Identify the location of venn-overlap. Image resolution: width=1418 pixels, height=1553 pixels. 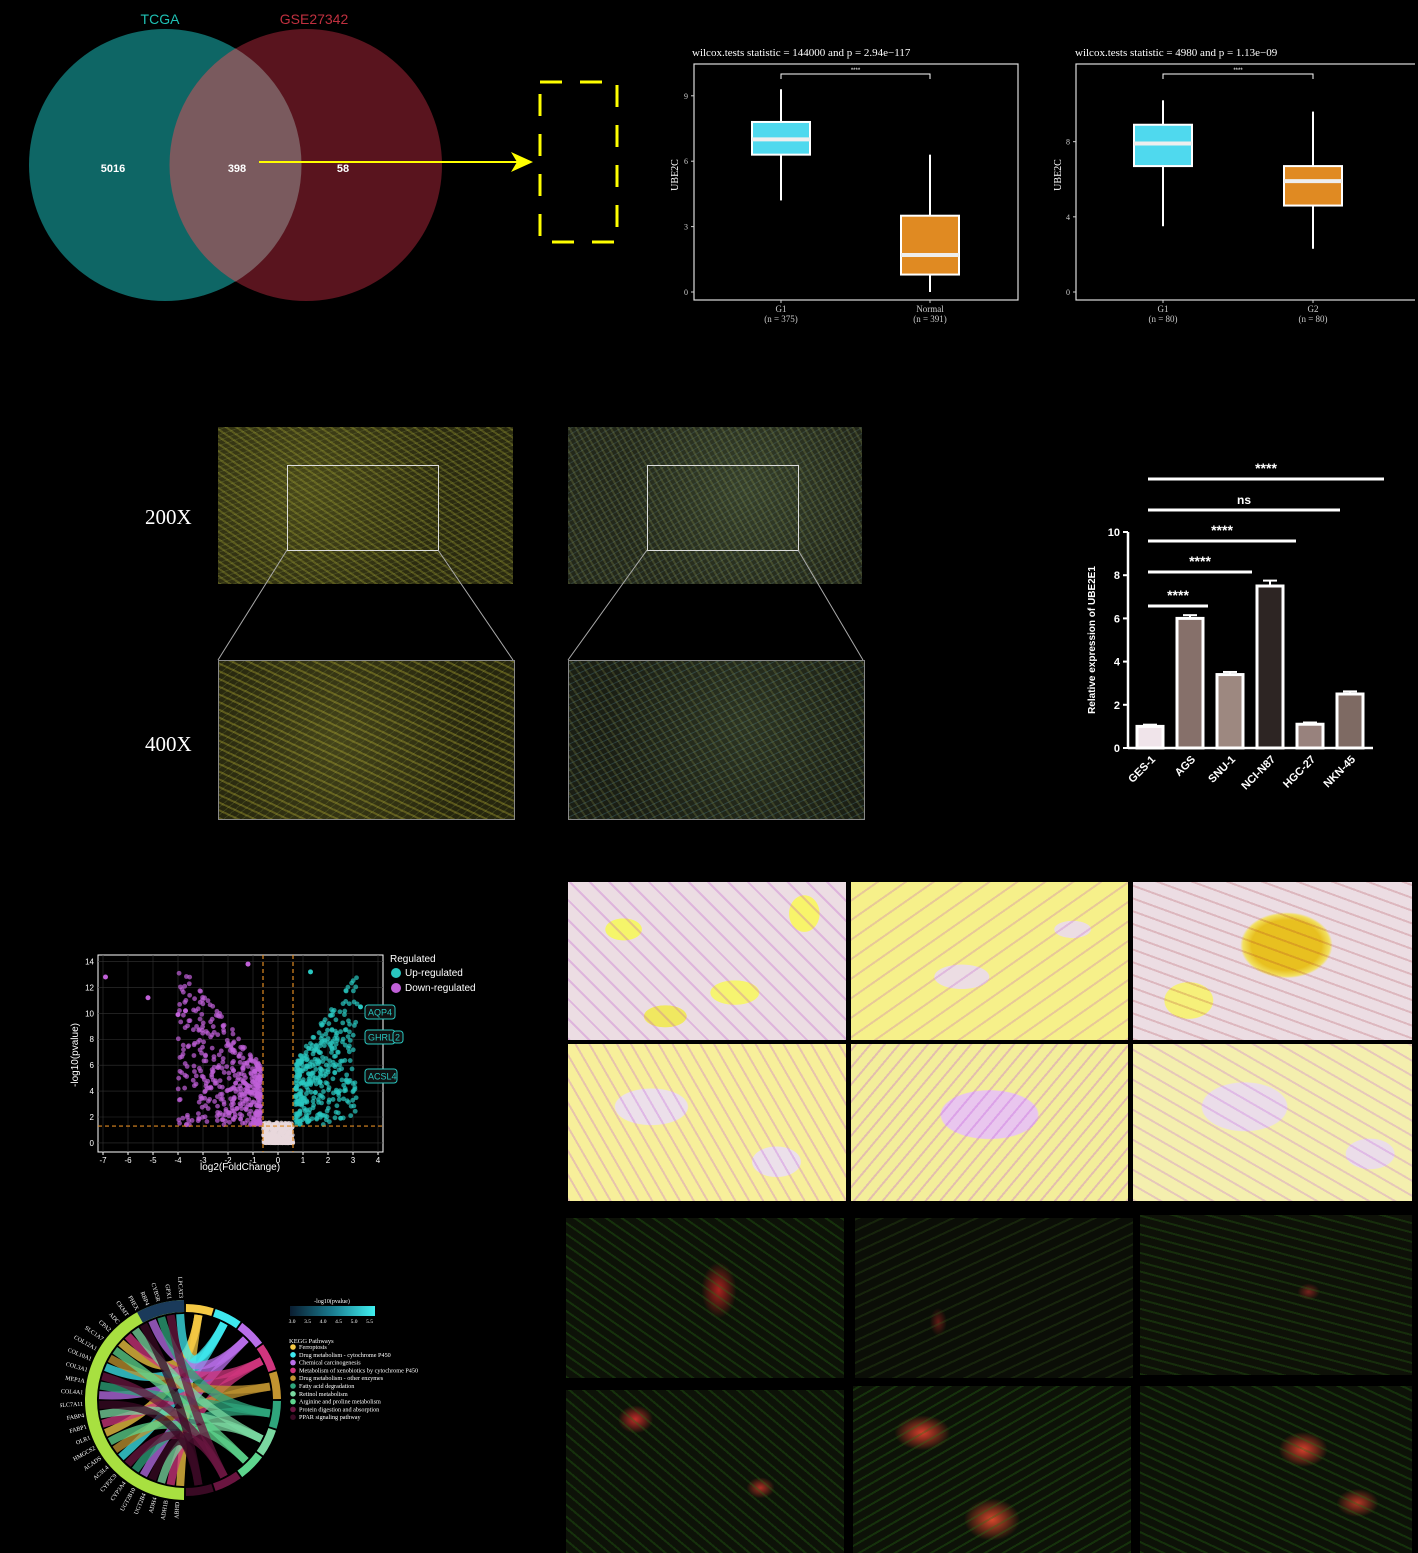
(235, 165).